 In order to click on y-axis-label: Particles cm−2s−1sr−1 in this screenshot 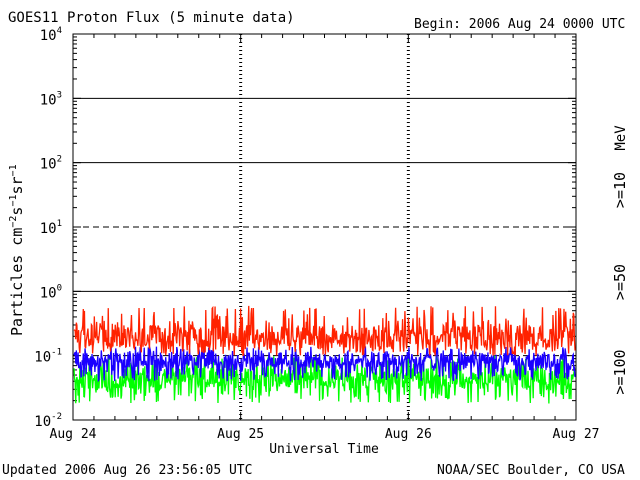, I will do `click(17, 250)`.